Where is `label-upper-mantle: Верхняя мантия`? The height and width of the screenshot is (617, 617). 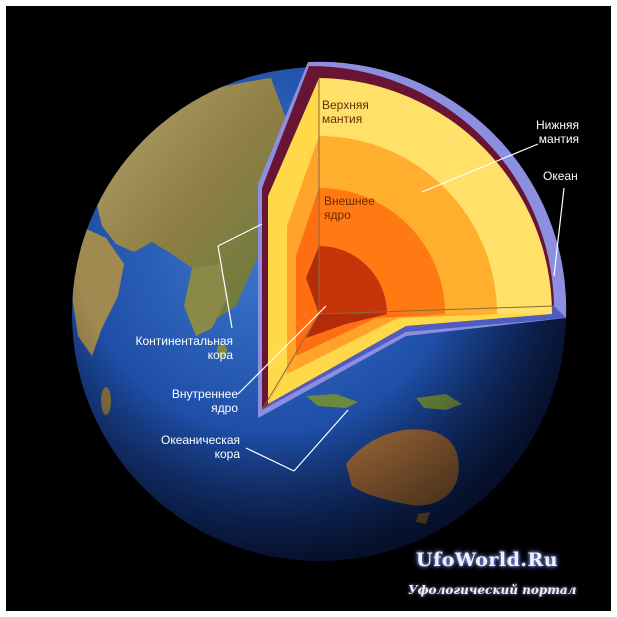 label-upper-mantle: Верхняя мантия is located at coordinates (345, 112).